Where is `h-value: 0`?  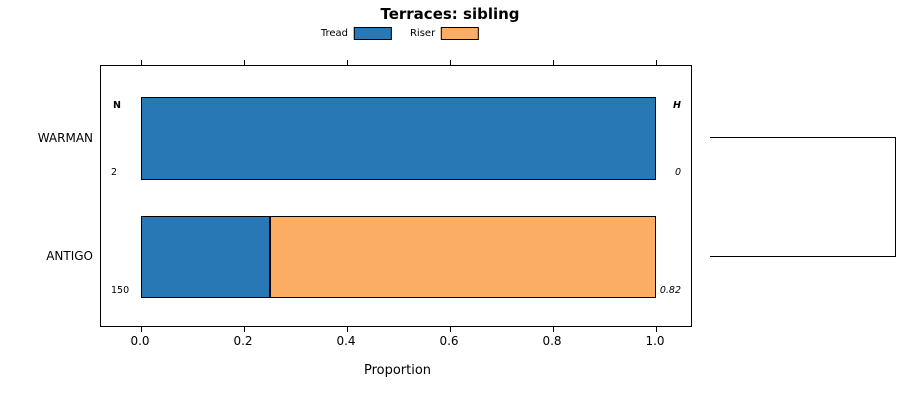
h-value: 0 is located at coordinates (677, 172).